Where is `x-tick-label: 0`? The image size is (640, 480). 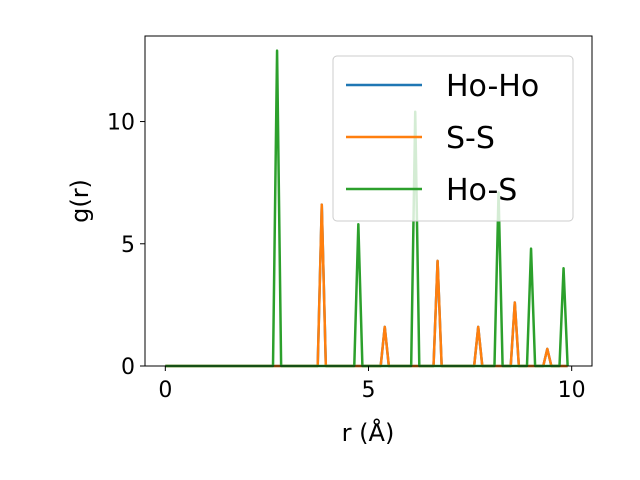 x-tick-label: 0 is located at coordinates (165, 390).